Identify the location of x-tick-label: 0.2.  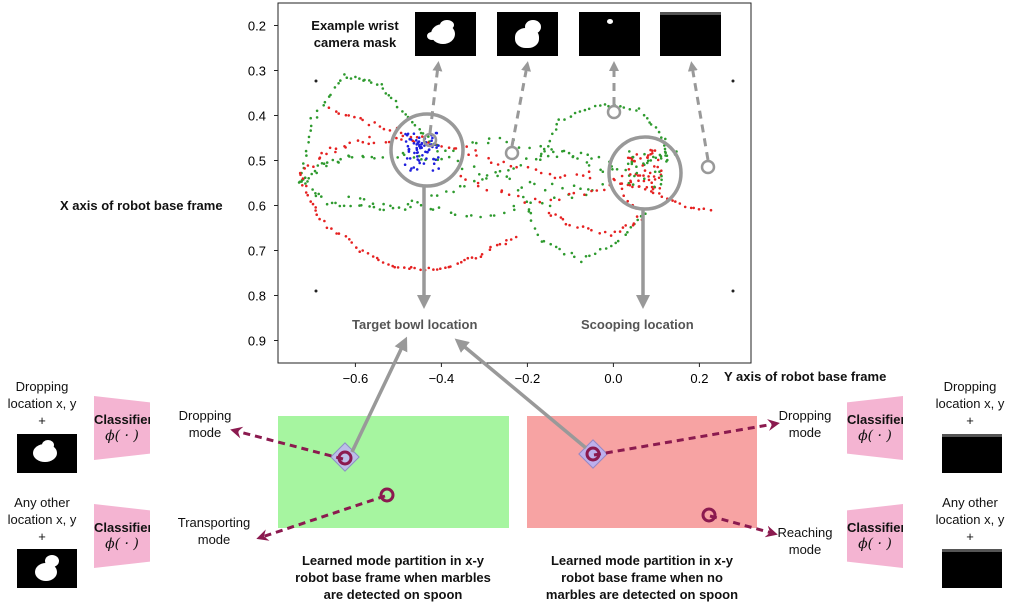
(699, 378).